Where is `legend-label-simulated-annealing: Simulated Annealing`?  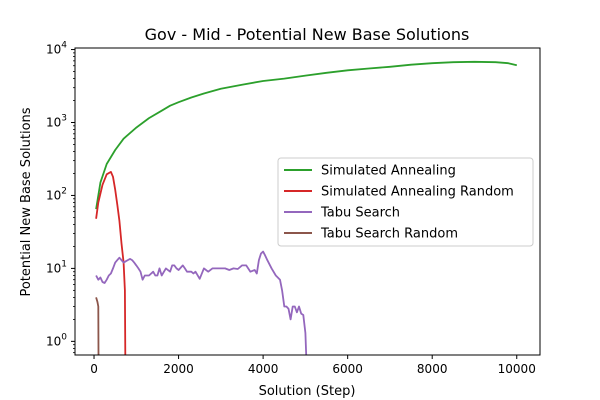 legend-label-simulated-annealing: Simulated Annealing is located at coordinates (388, 171).